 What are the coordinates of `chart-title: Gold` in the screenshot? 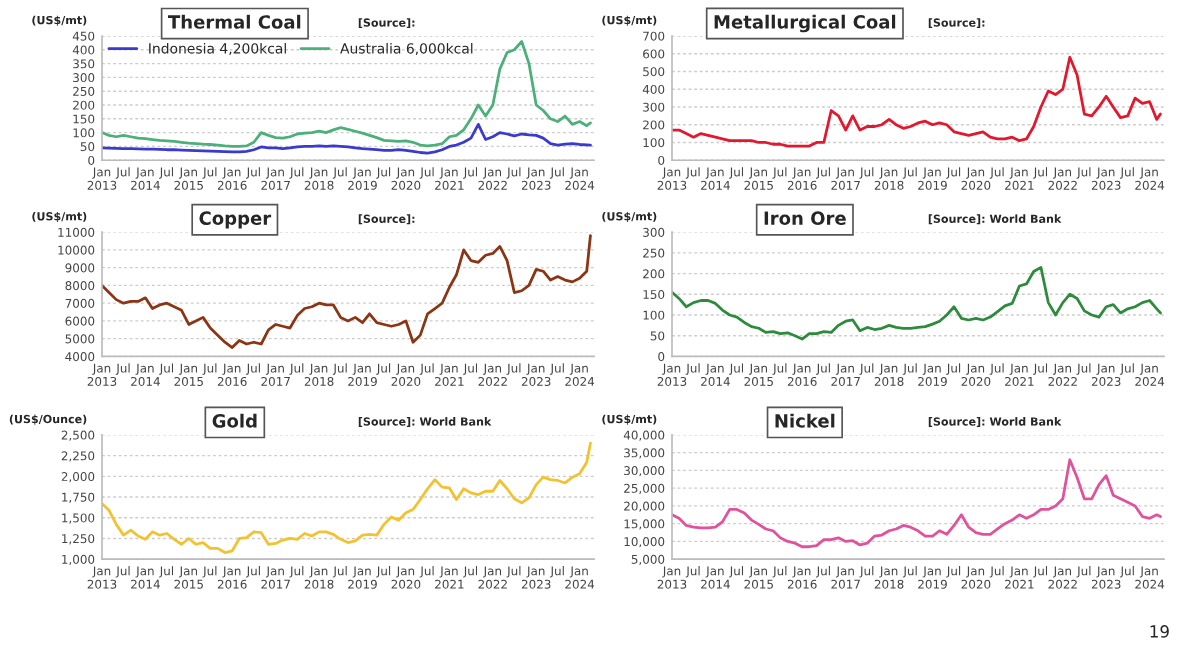 It's located at (234, 420).